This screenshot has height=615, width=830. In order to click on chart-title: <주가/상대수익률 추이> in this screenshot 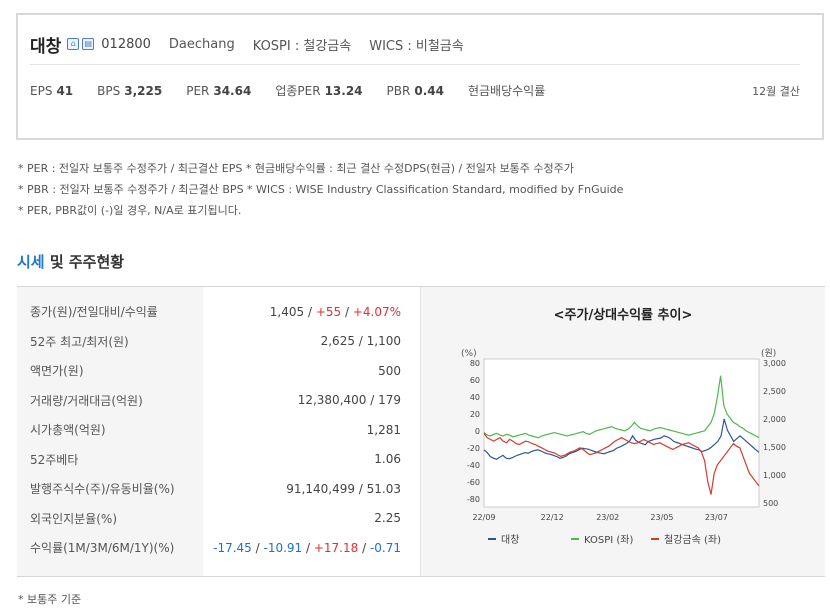, I will do `click(623, 315)`.